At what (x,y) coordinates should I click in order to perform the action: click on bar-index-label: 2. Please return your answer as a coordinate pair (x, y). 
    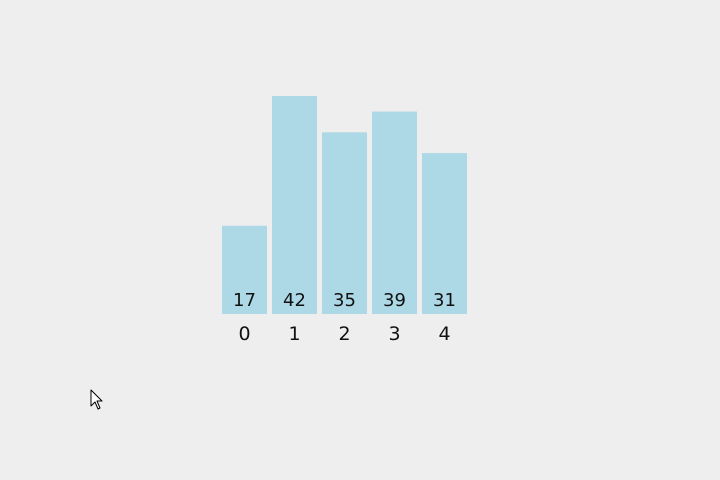
    Looking at the image, I should click on (344, 334).